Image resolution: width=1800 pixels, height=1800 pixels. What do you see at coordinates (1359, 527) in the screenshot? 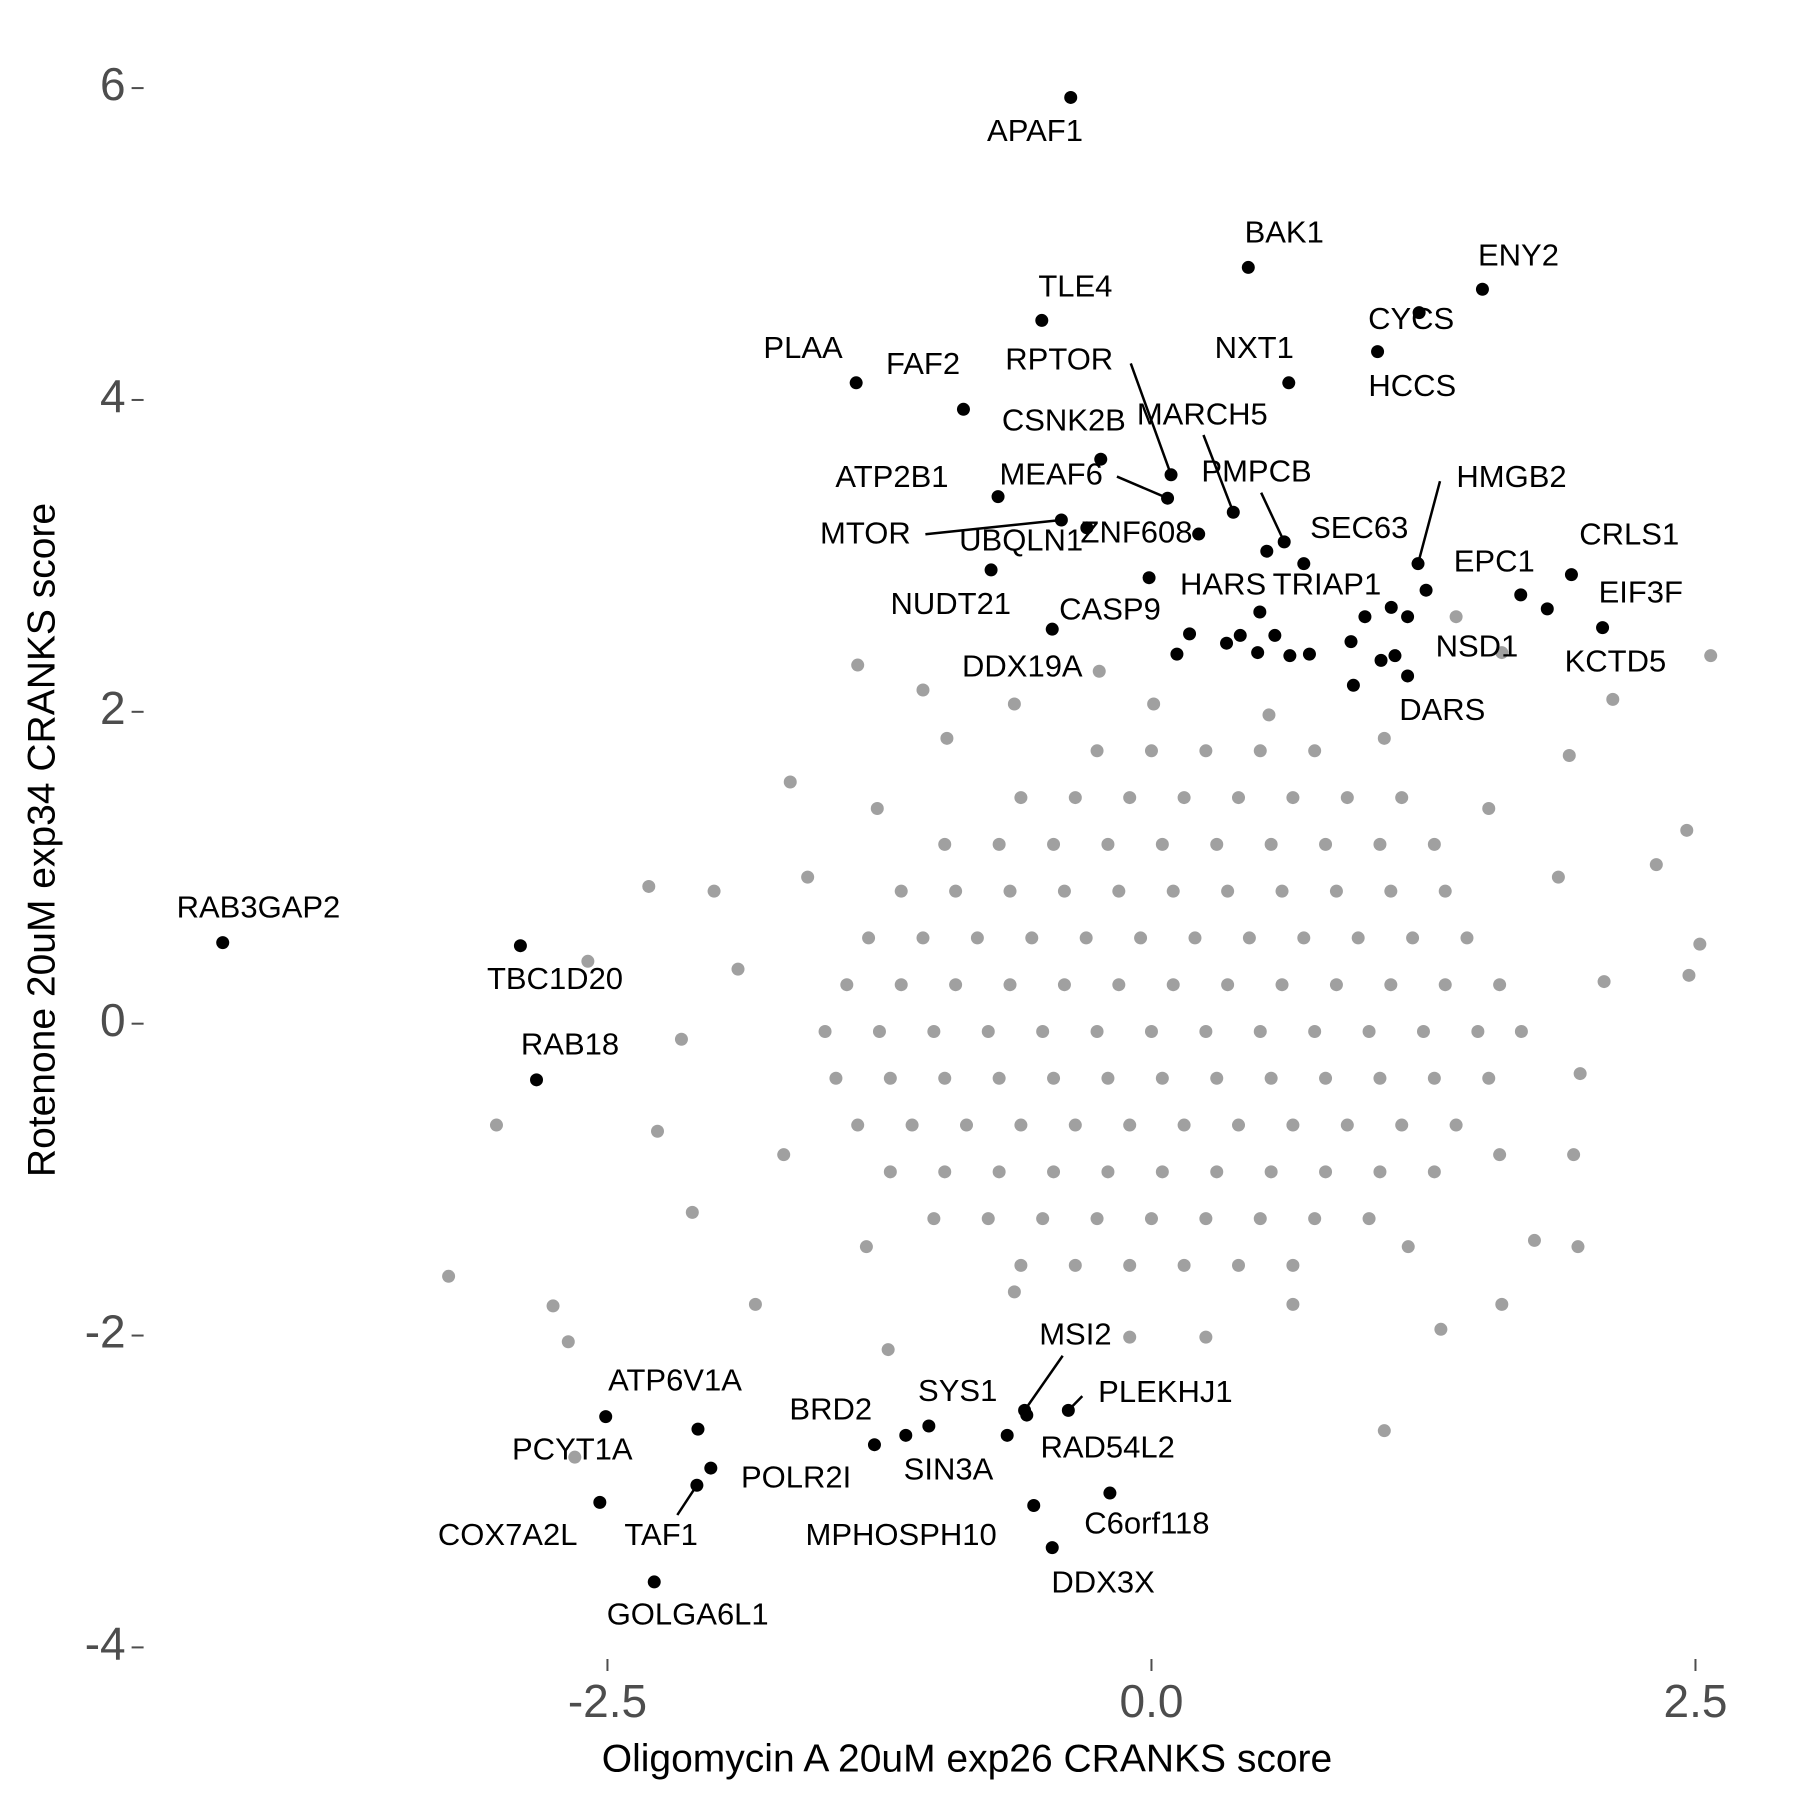
I see `point-label: SEC63` at bounding box center [1359, 527].